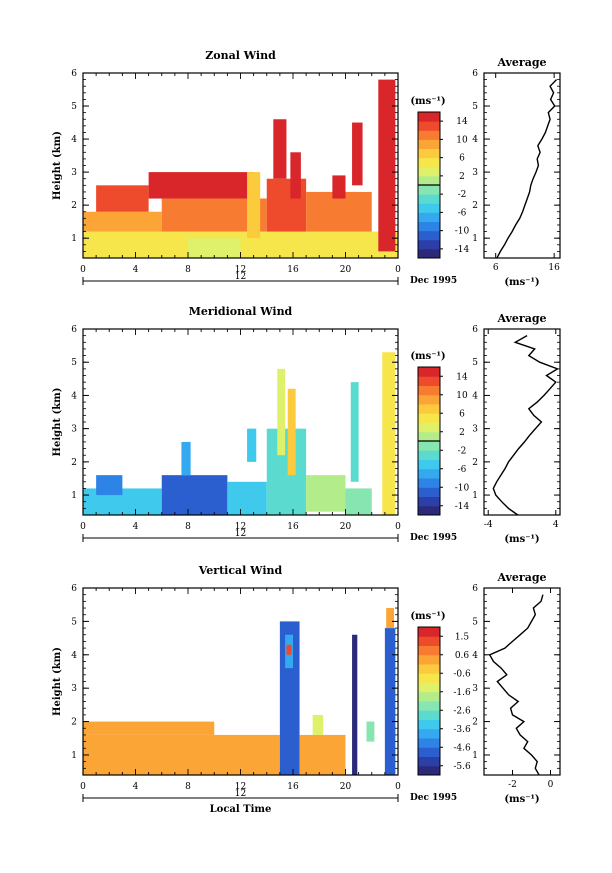 The image size is (612, 873). What do you see at coordinates (136, 270) in the screenshot?
I see `x-tick-label: 4` at bounding box center [136, 270].